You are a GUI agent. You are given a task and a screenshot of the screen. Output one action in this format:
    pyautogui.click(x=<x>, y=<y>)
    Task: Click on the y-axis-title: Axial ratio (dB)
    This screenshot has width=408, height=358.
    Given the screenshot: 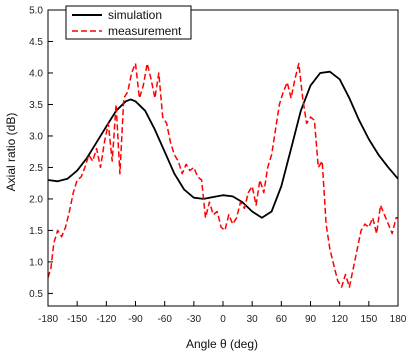 What is the action you would take?
    pyautogui.click(x=11, y=152)
    